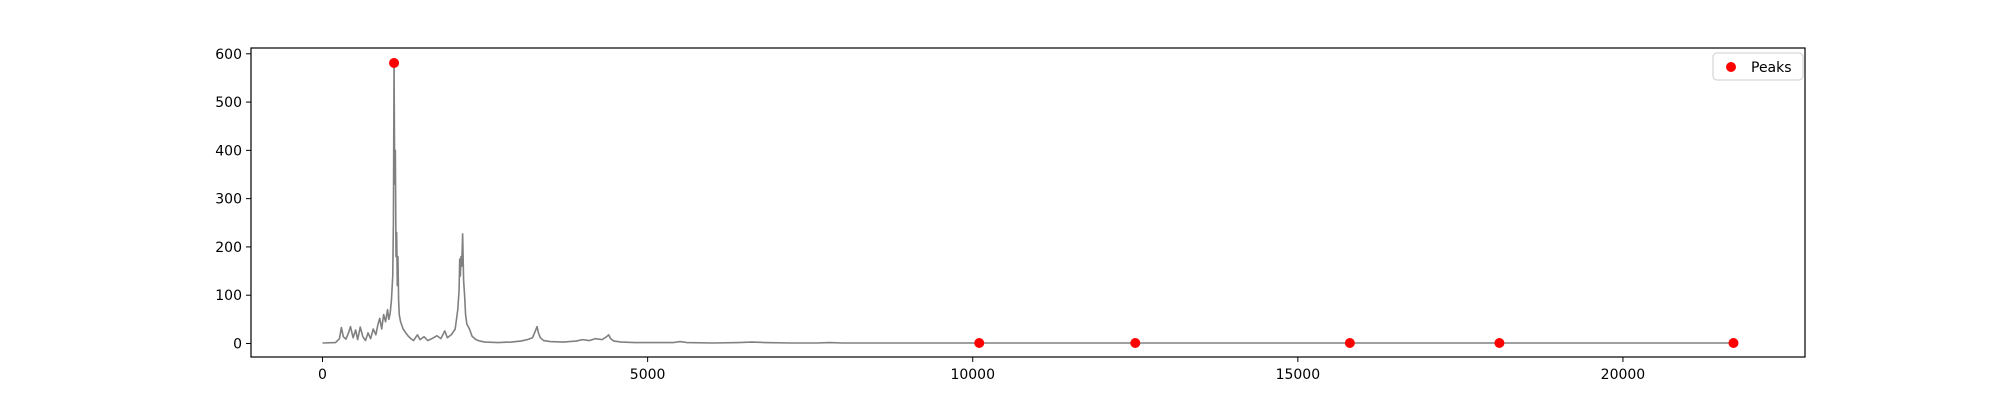 The image size is (2000, 400). What do you see at coordinates (1298, 375) in the screenshot?
I see `x-tick-label: 15000` at bounding box center [1298, 375].